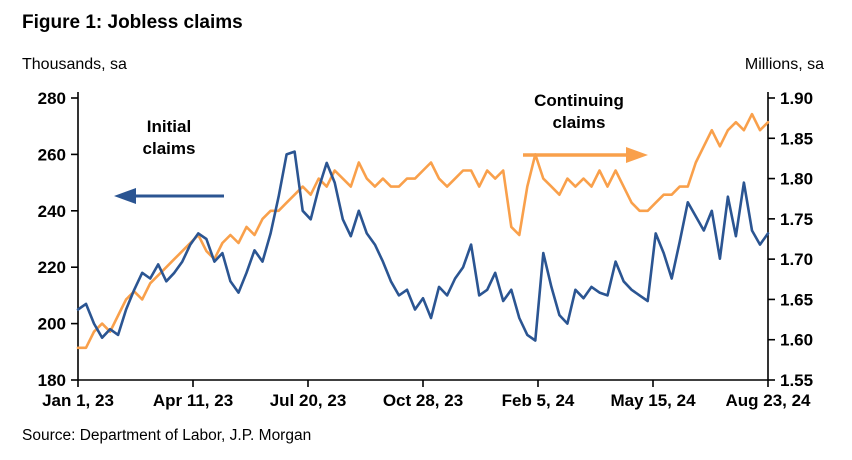 The width and height of the screenshot is (852, 460). I want to click on x-tick-label: Aug 23, 24, so click(768, 400).